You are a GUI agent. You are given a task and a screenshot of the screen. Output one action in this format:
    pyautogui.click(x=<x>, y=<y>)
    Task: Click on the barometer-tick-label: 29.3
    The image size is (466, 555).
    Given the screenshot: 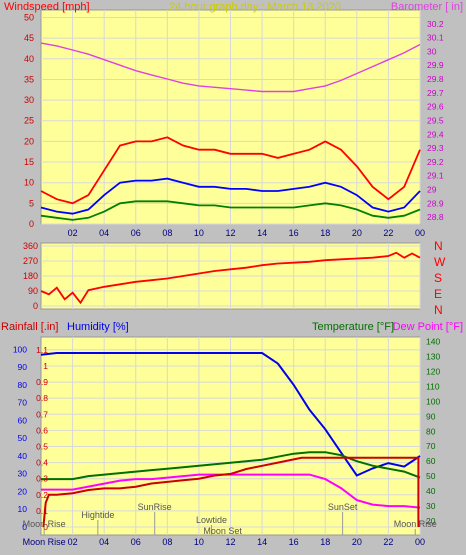 What is the action you would take?
    pyautogui.click(x=435, y=148)
    